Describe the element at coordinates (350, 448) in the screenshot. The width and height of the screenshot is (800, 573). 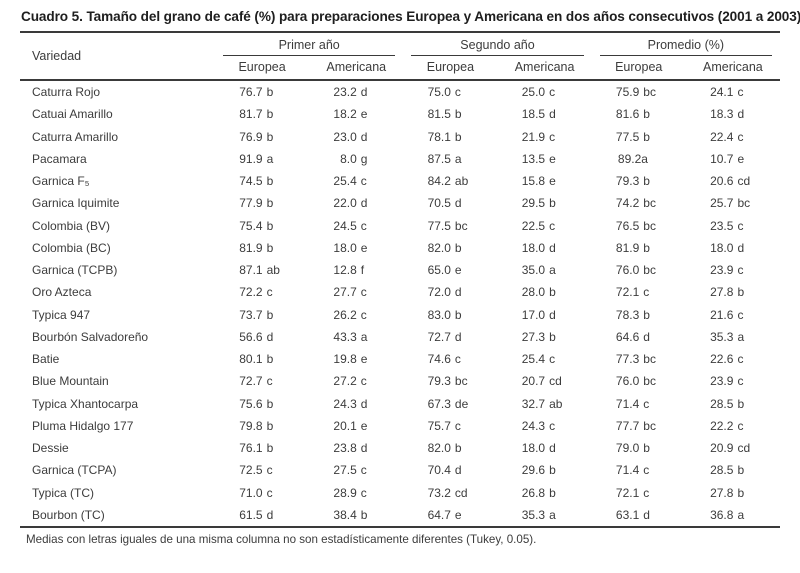
I see `value-cell: 23.8 d` at that location.